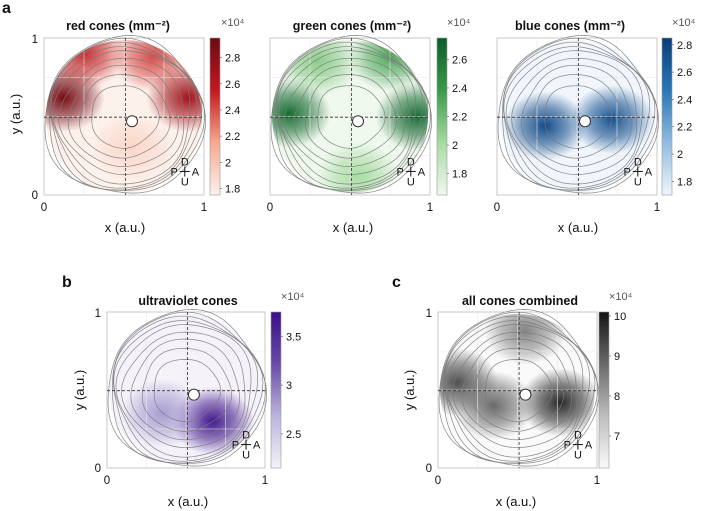  What do you see at coordinates (620, 317) in the screenshot?
I see `colorbar-tick-label: 10` at bounding box center [620, 317].